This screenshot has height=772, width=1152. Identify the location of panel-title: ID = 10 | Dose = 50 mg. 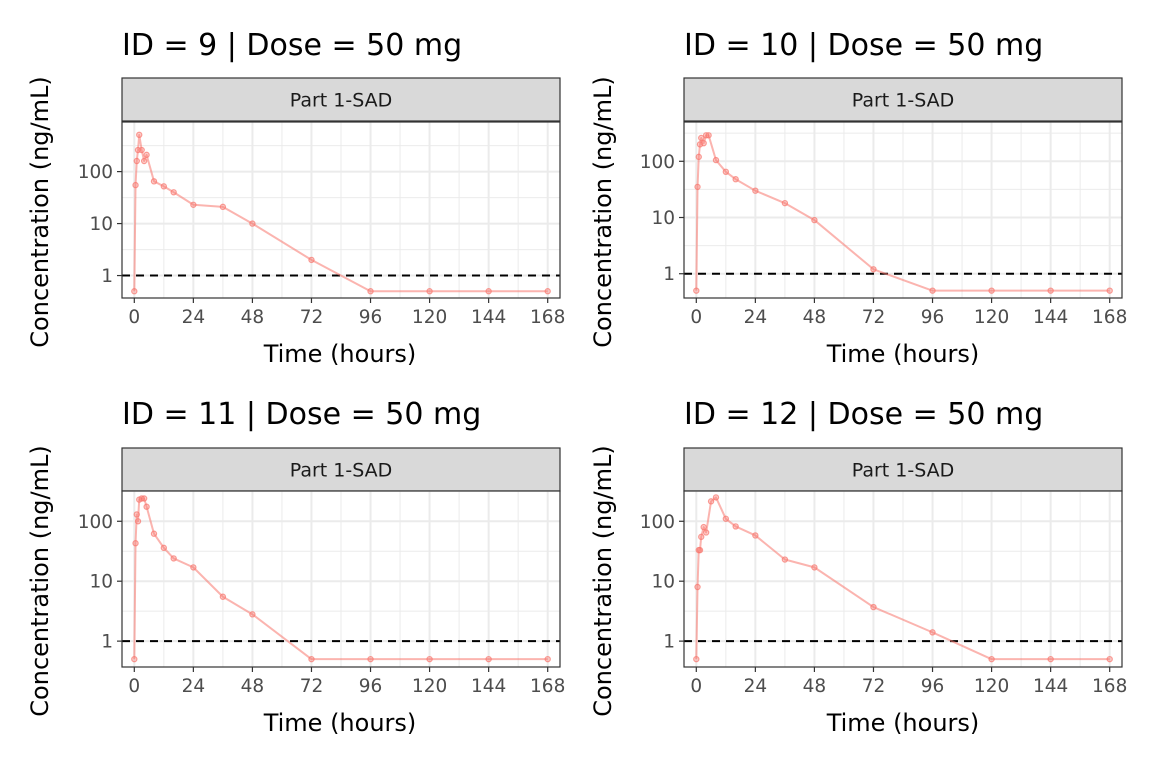
(863, 45).